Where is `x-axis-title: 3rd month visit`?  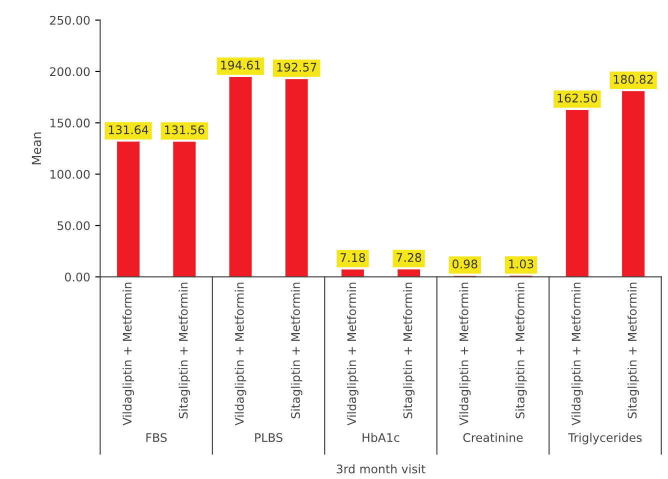
x-axis-title: 3rd month visit is located at coordinates (381, 469).